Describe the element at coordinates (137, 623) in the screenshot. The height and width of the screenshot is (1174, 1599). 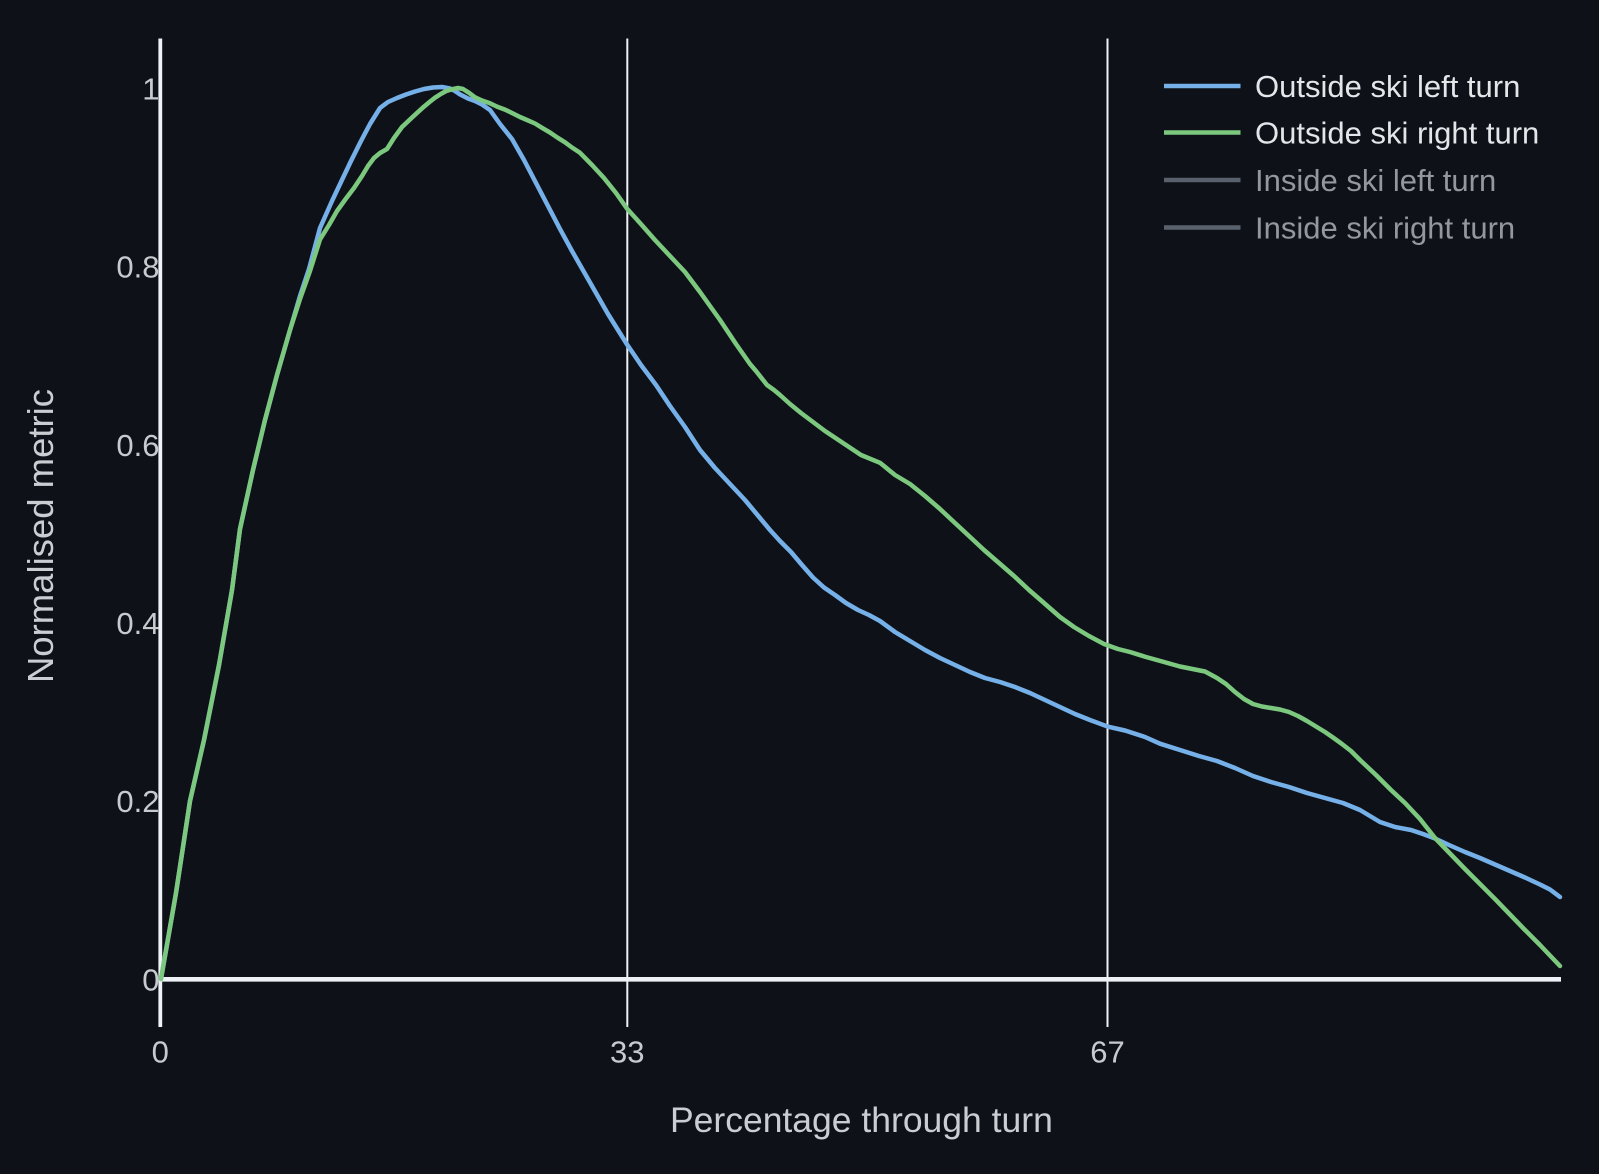
I see `svg-text: 0.4` at that location.